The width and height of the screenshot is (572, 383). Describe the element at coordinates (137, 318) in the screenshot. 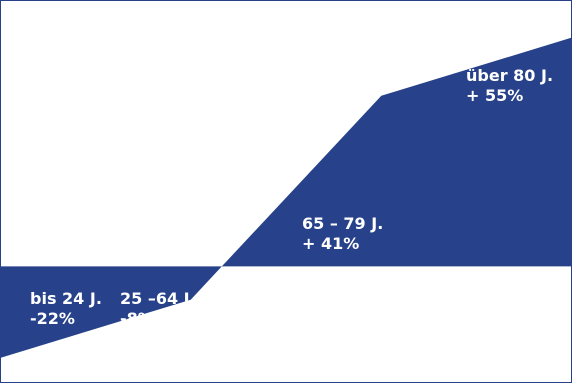

I see `value-label: -8%` at that location.